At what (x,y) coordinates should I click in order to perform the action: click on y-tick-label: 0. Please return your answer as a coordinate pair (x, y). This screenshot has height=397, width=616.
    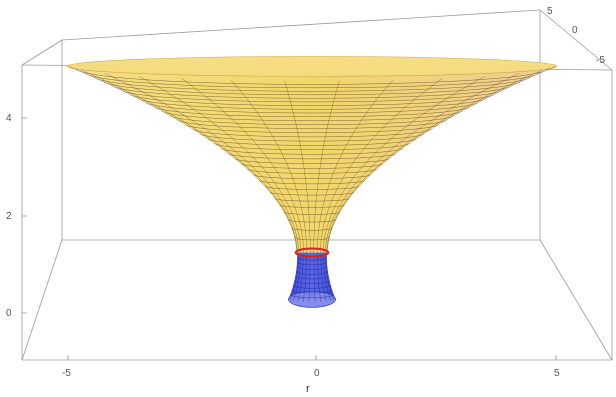
    Looking at the image, I should click on (575, 30).